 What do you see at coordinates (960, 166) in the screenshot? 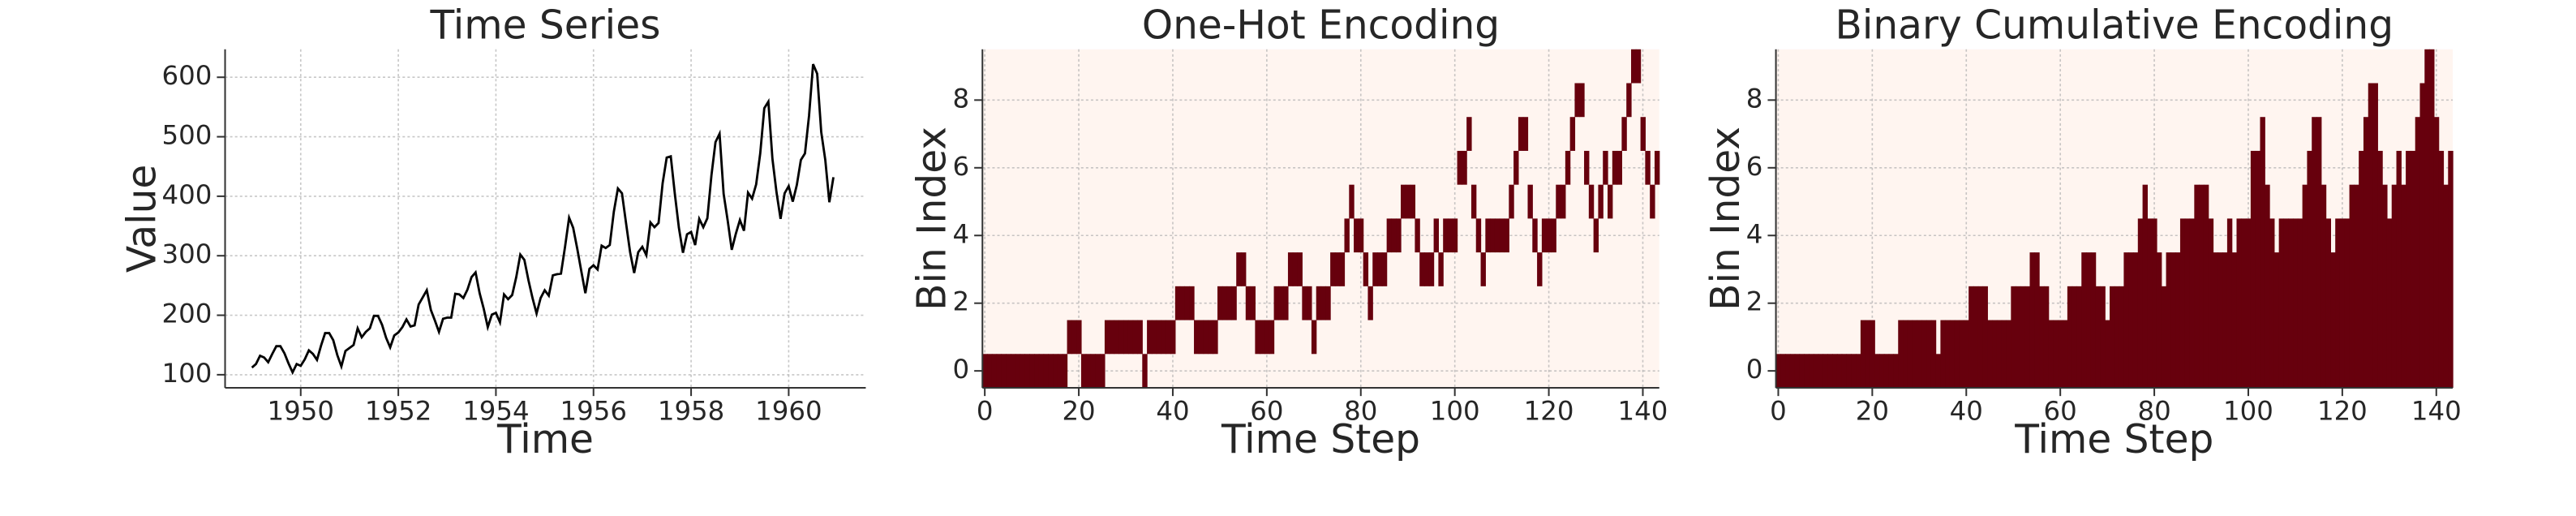
I see `y-tick-label: 6` at bounding box center [960, 166].